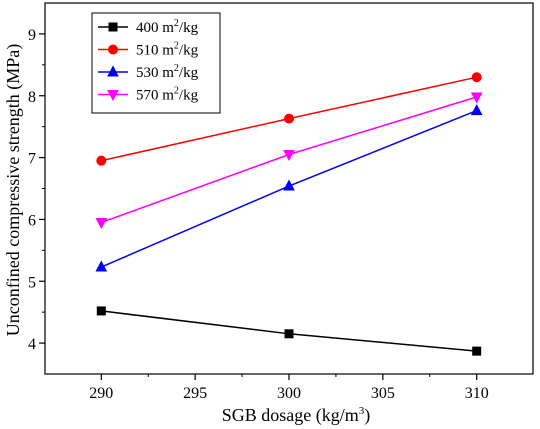  What do you see at coordinates (32, 35) in the screenshot?
I see `y-tick-label: 9` at bounding box center [32, 35].